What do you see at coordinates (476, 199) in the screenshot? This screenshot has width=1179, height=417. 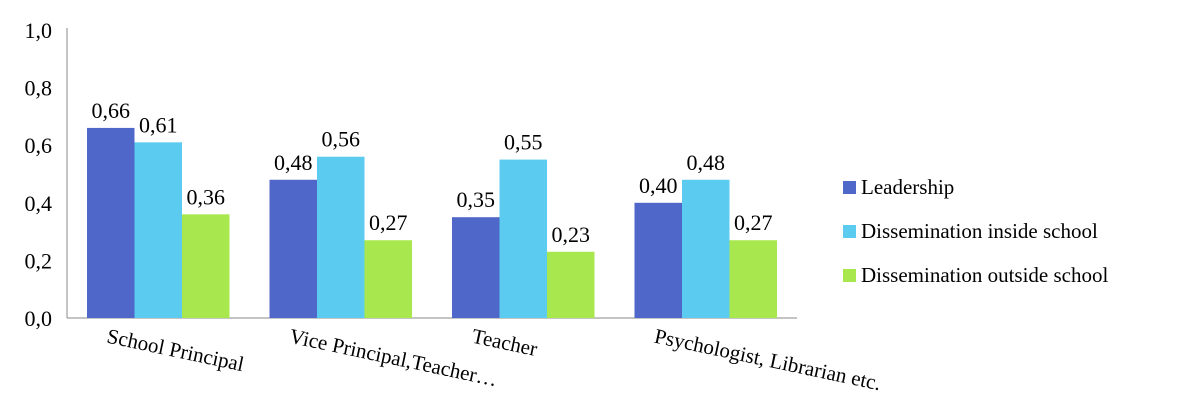 I see `data-label: 0,35` at bounding box center [476, 199].